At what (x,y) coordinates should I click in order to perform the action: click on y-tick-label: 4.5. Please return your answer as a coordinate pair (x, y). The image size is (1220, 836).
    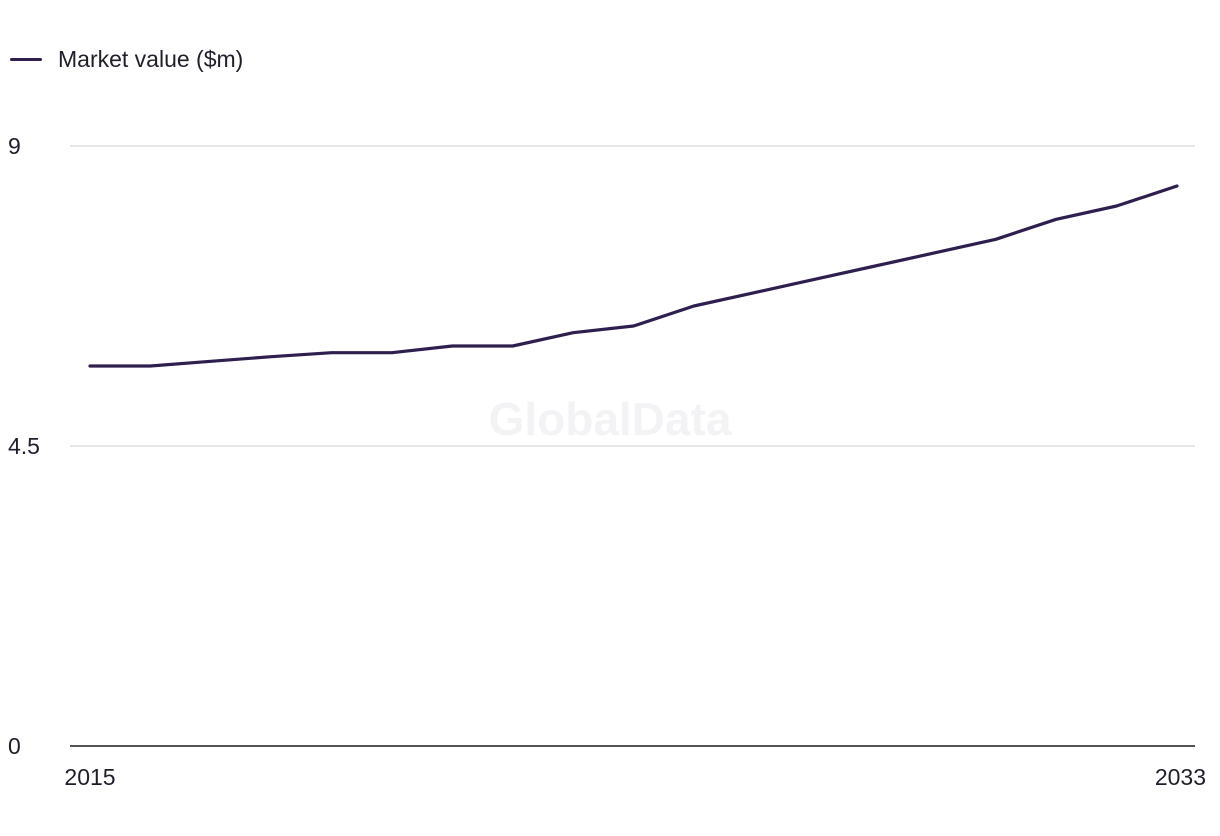
    Looking at the image, I should click on (24, 446).